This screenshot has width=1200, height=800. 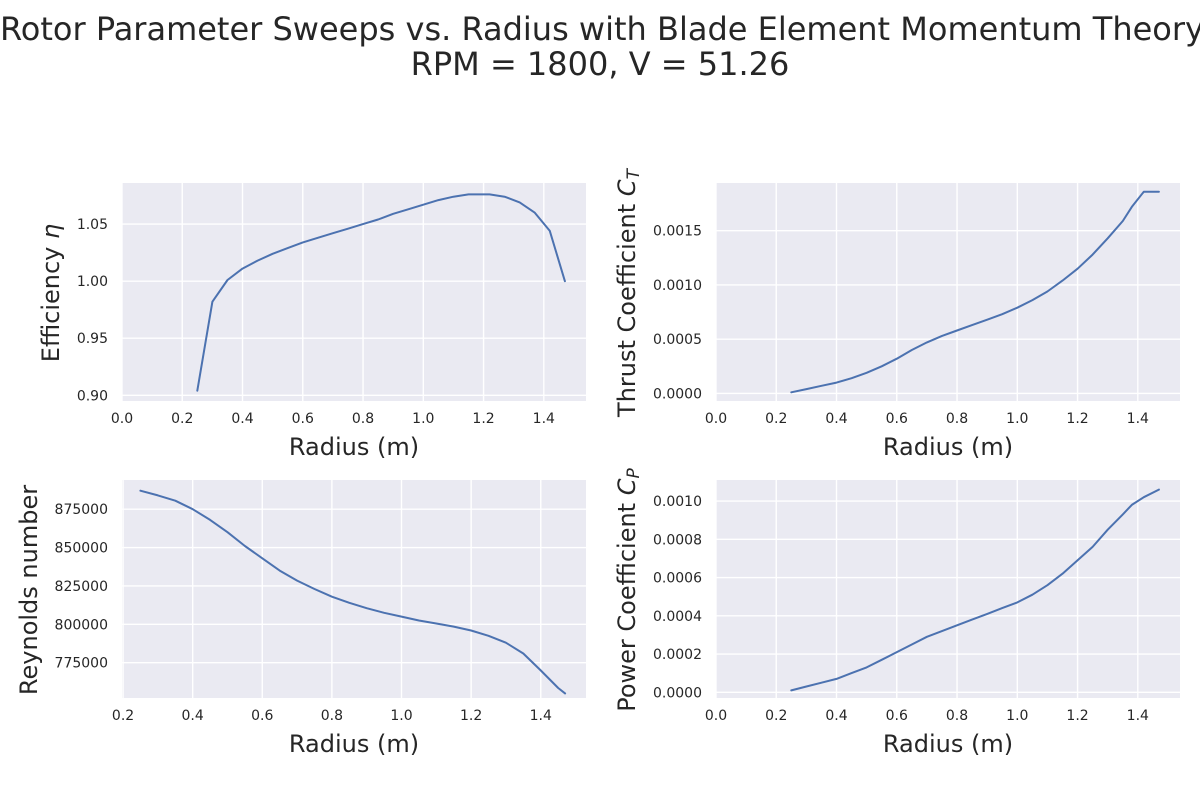 I want to click on power-coefficient-xtick-label: 0.6, so click(x=897, y=716).